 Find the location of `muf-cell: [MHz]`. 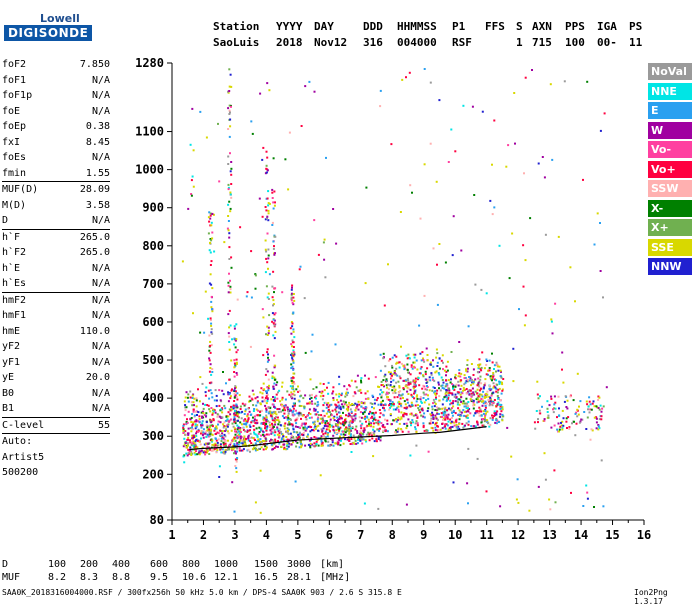

muf-cell: [MHz] is located at coordinates (335, 577).